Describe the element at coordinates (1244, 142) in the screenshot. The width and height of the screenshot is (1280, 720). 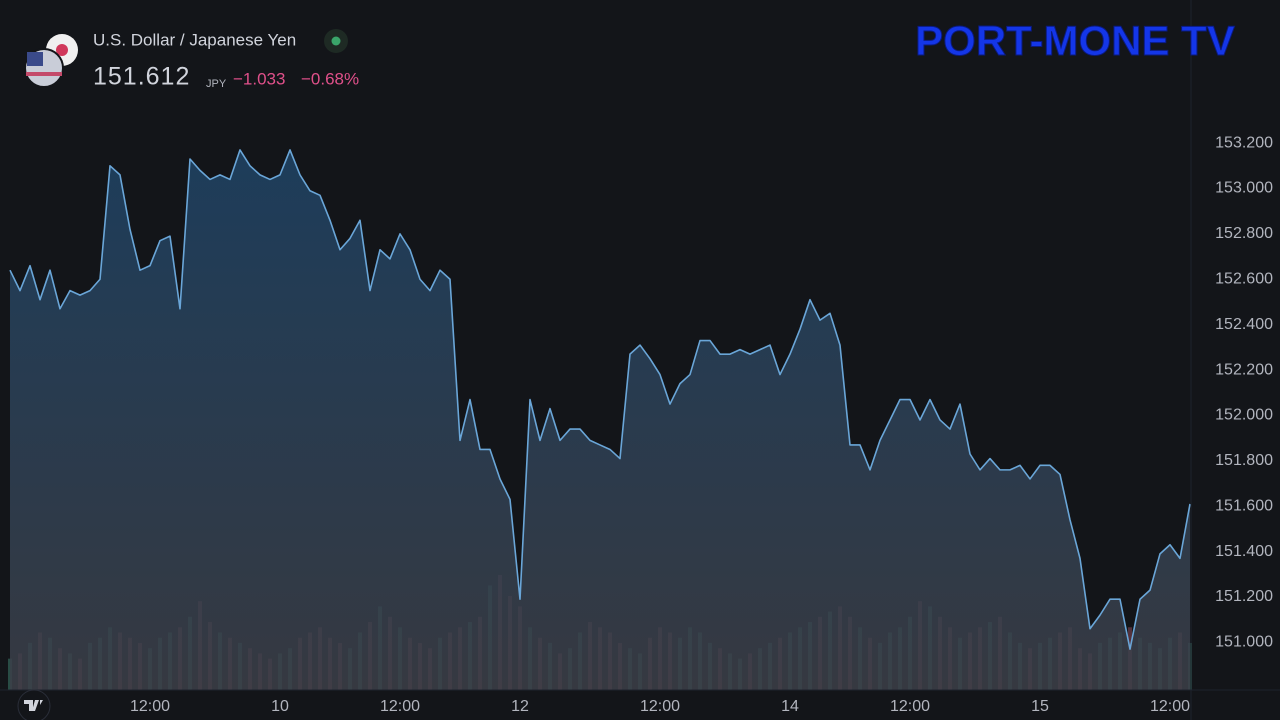
I see `y-tick-label: 153.200` at that location.